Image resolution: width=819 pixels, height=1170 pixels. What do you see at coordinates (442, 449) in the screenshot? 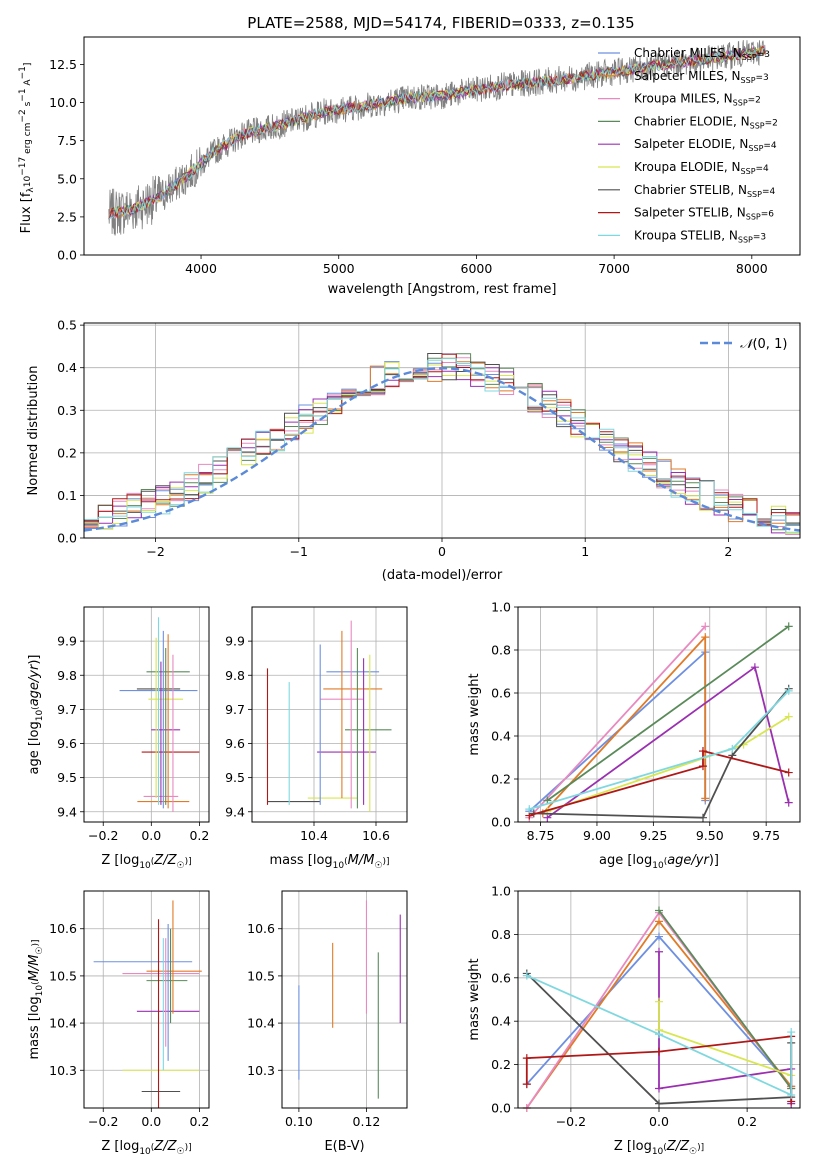
I see `normal-curve` at bounding box center [442, 449].